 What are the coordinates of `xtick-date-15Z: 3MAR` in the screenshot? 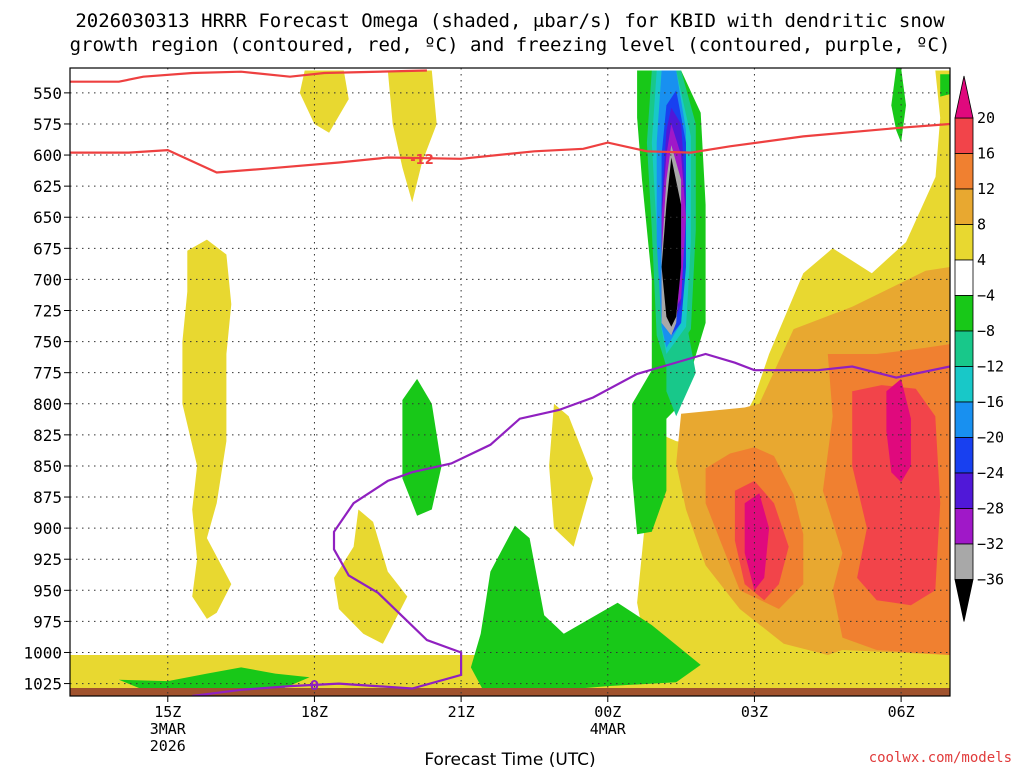 It's located at (168, 729).